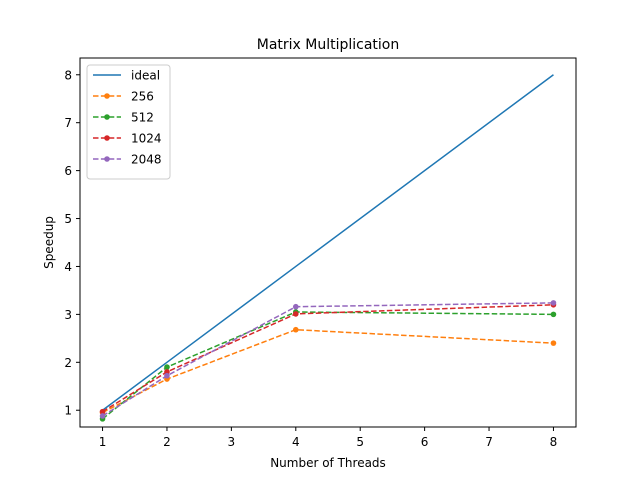 Image resolution: width=640 pixels, height=484 pixels. What do you see at coordinates (296, 442) in the screenshot?
I see `x-tick-label: 4` at bounding box center [296, 442].